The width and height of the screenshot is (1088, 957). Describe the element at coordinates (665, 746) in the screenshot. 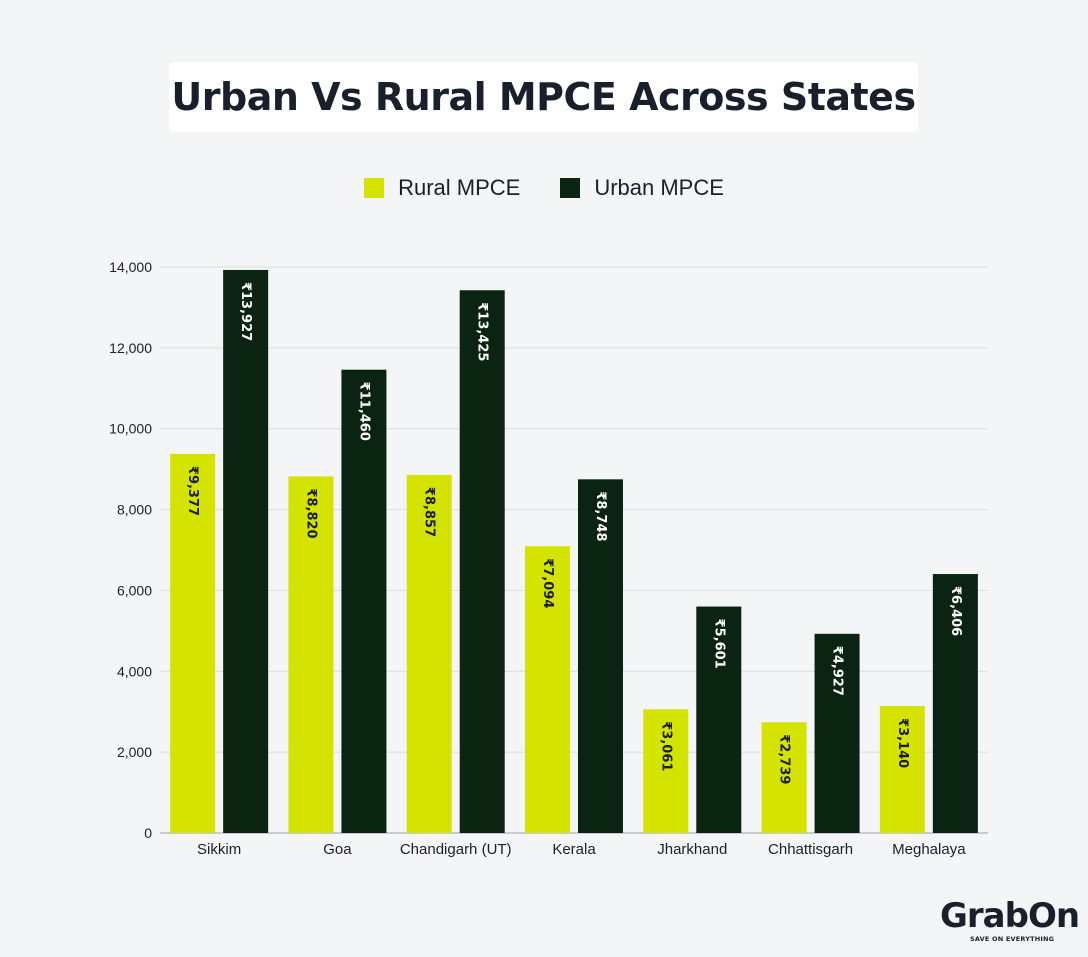

I see `bar-value-label: ₹3,061` at that location.